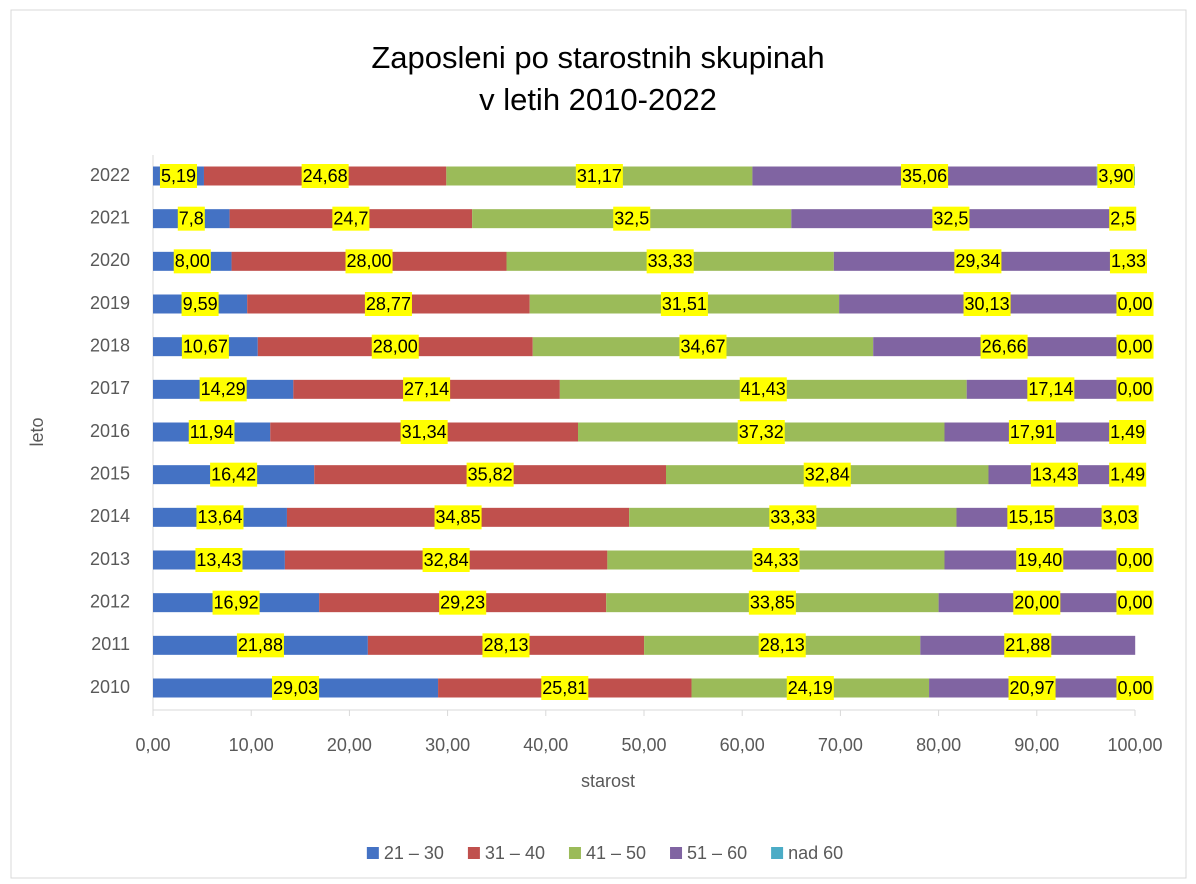  I want to click on data-label-group: 15,15, so click(1031, 517).